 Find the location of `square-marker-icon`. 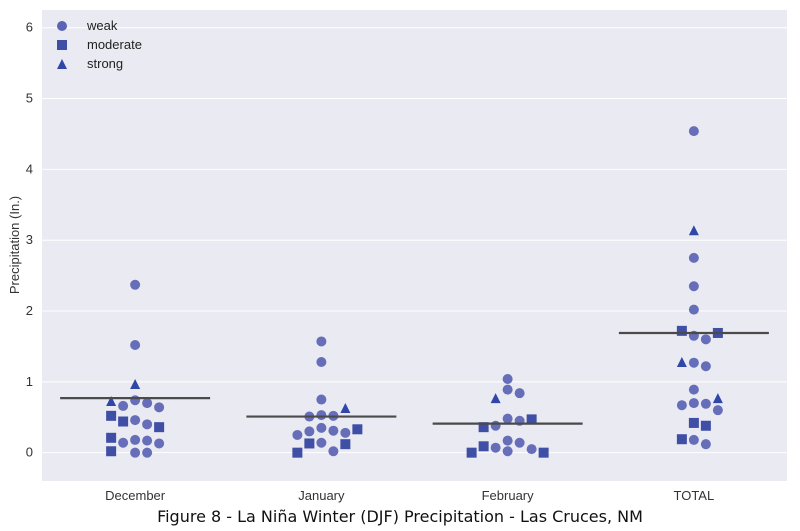

square-marker-icon is located at coordinates (62, 45).